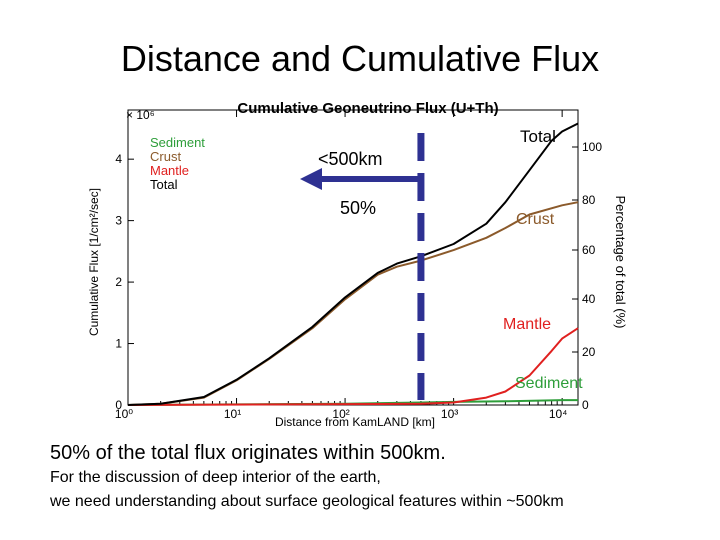  What do you see at coordinates (589, 200) in the screenshot?
I see `right-tick-label: 80` at bounding box center [589, 200].